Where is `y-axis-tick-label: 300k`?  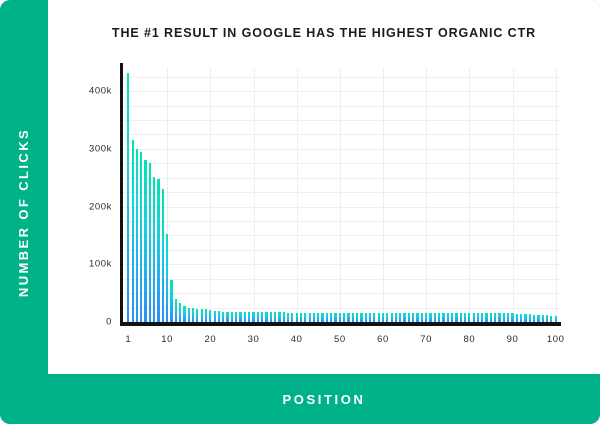 y-axis-tick-label: 300k is located at coordinates (100, 149).